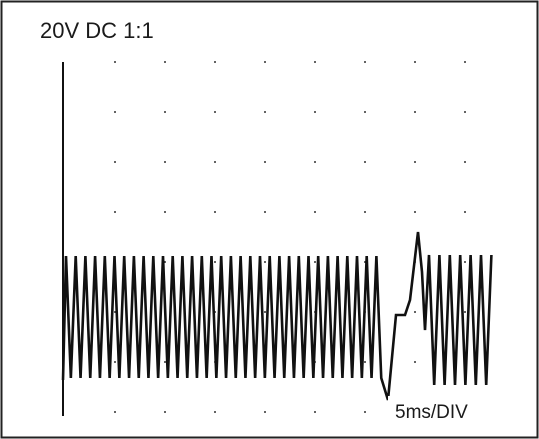 The height and width of the screenshot is (439, 539). What do you see at coordinates (431, 412) in the screenshot?
I see `timebase-label: 5ms/DIV` at bounding box center [431, 412].